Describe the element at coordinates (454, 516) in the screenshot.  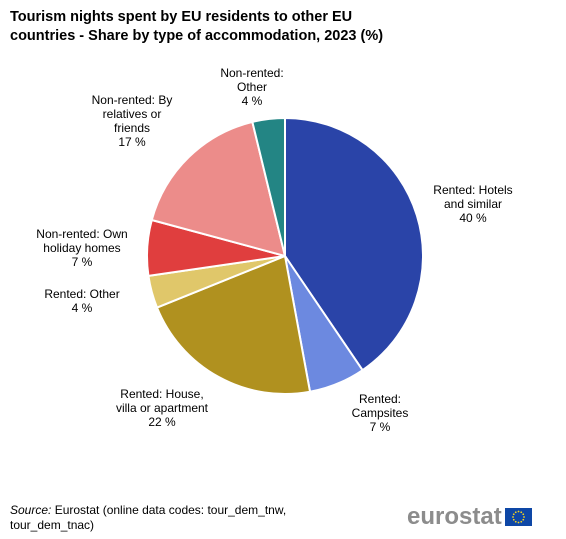
I see `eurostat-logo-text: eurostat` at that location.